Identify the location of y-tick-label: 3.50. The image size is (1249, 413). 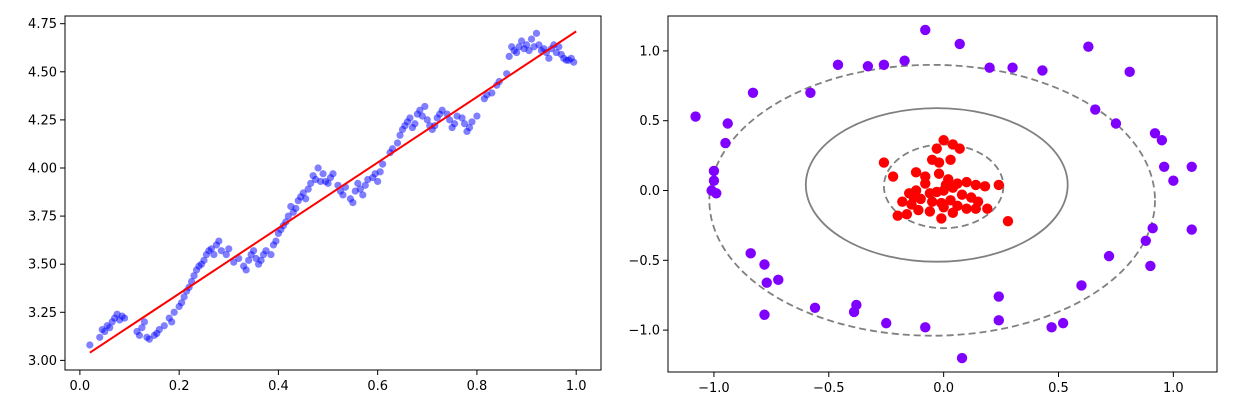
(42, 265).